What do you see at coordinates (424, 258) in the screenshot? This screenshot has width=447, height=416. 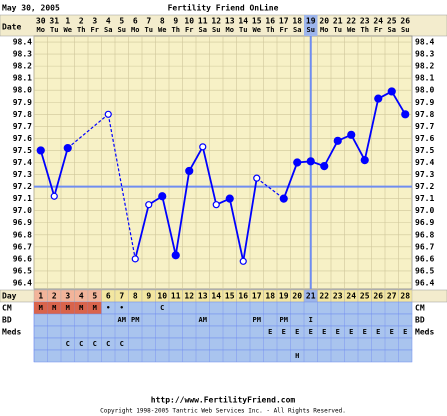 I see `y-tick-label-right: 96.6` at bounding box center [424, 258].